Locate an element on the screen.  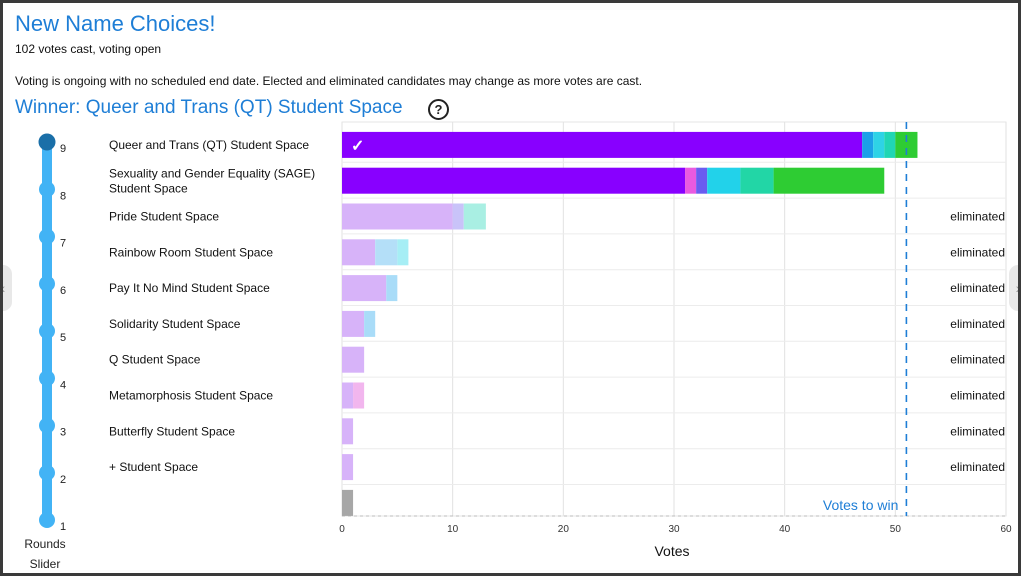
winner-check-icon: ✓ is located at coordinates (357, 146).